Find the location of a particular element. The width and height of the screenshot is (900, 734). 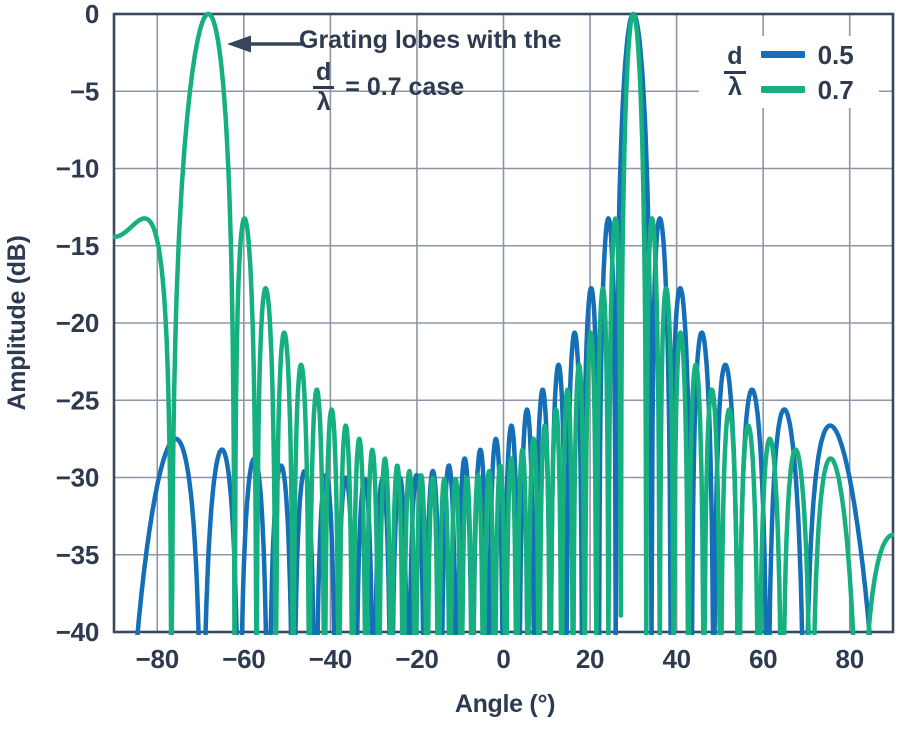

x-tick-label: 20 is located at coordinates (590, 659).